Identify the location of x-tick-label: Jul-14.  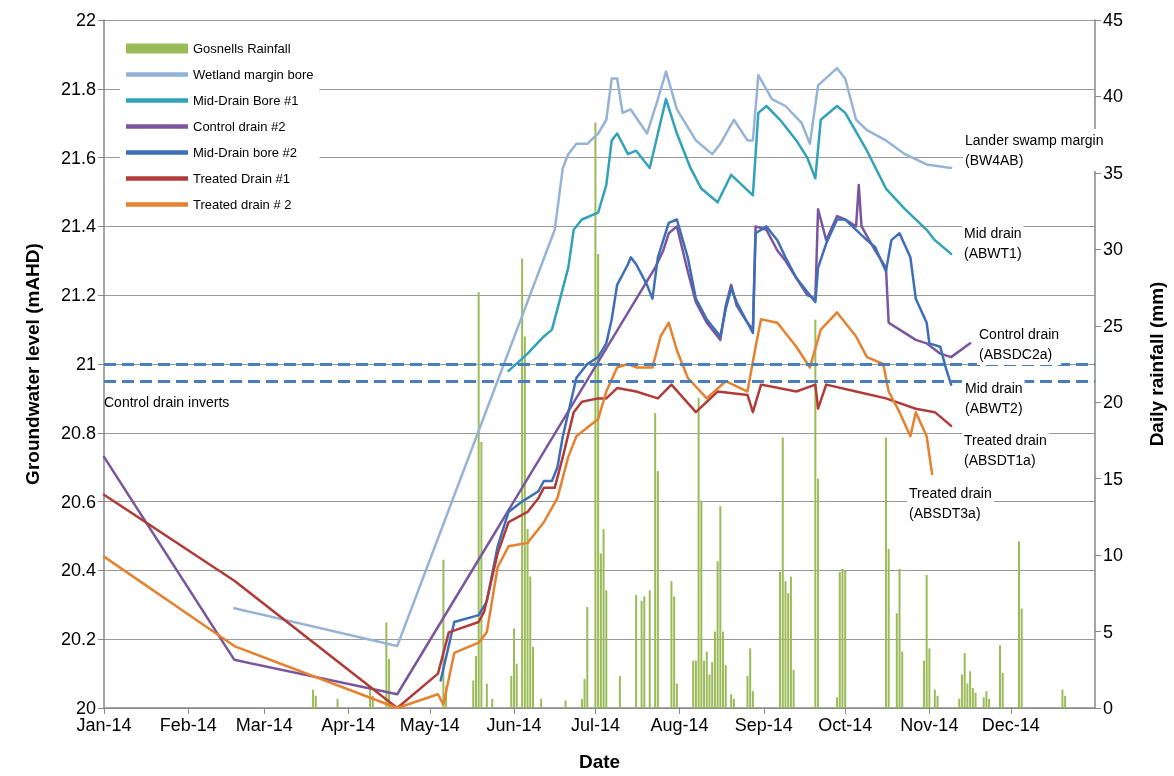
(595, 725).